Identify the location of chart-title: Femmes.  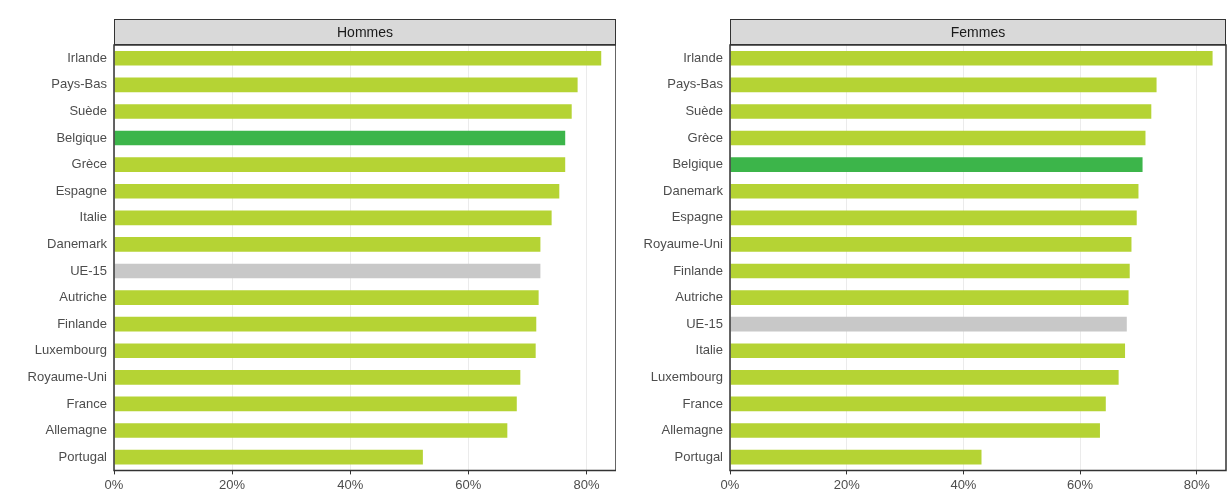
(978, 32).